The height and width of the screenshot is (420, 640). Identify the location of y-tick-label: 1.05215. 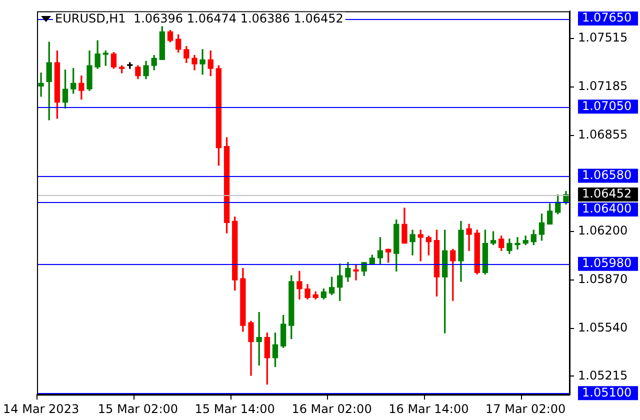
(603, 375).